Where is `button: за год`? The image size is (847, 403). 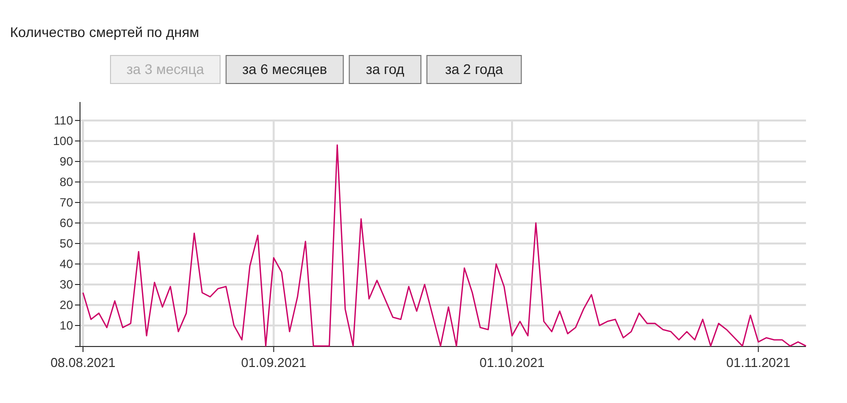
button: за год is located at coordinates (385, 69).